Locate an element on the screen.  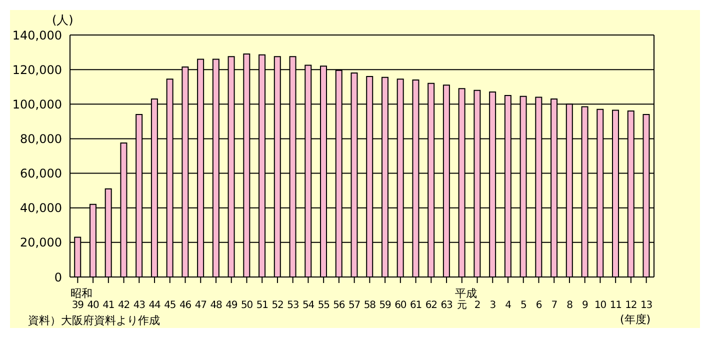
x-tick-label: 2 is located at coordinates (477, 305).